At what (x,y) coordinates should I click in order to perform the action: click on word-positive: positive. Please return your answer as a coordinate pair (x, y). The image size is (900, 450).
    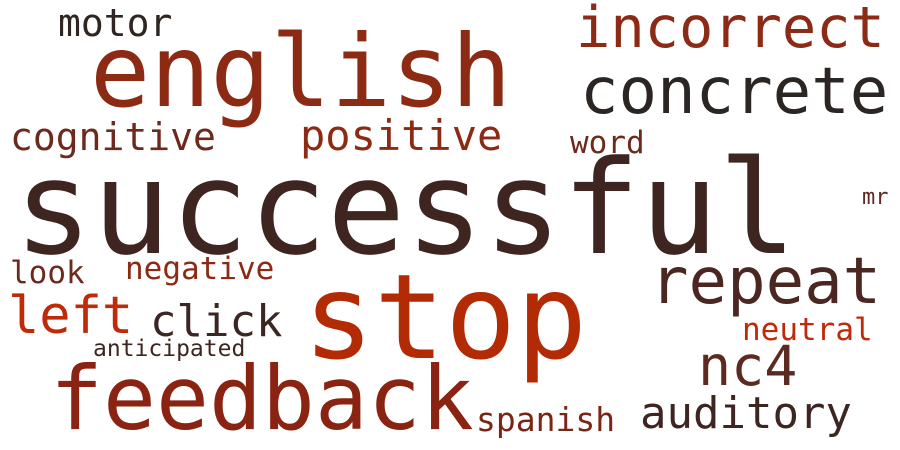
    Looking at the image, I should click on (401, 135).